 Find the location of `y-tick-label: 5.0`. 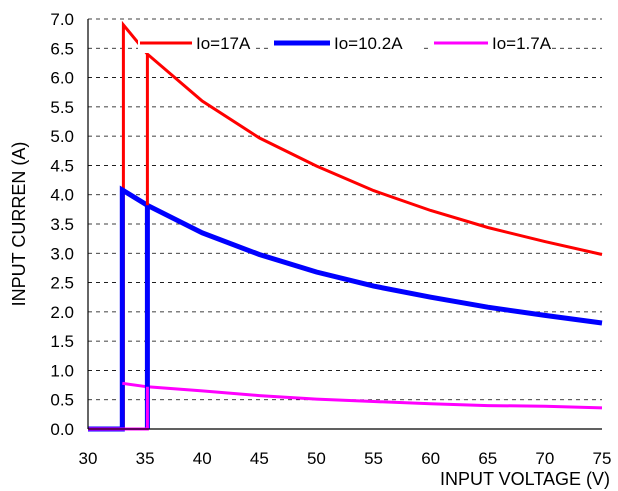

y-tick-label: 5.0 is located at coordinates (62, 136).